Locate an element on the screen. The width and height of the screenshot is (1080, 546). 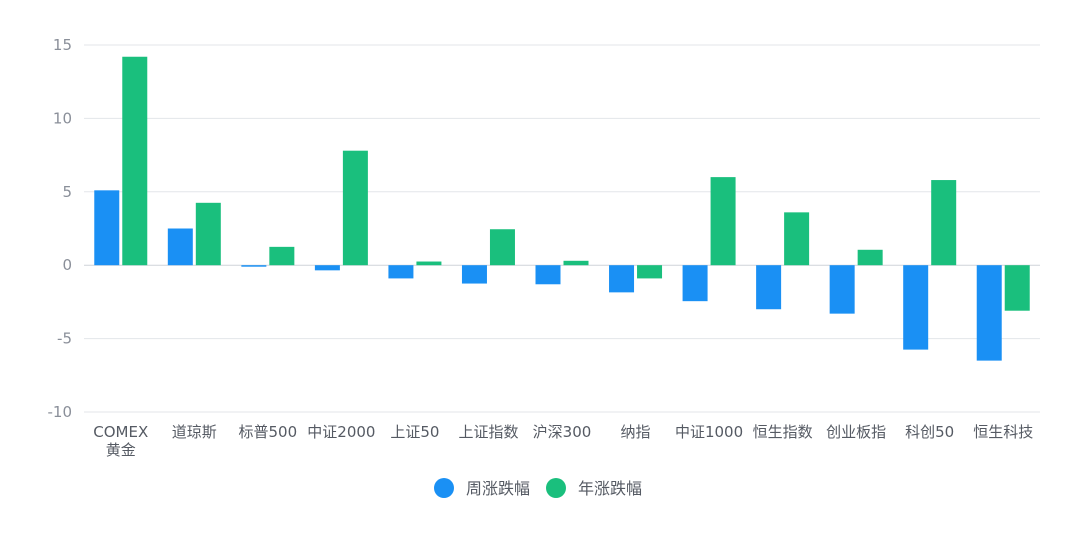
legend-item-weekly: 周涨跌幅 is located at coordinates (482, 488).